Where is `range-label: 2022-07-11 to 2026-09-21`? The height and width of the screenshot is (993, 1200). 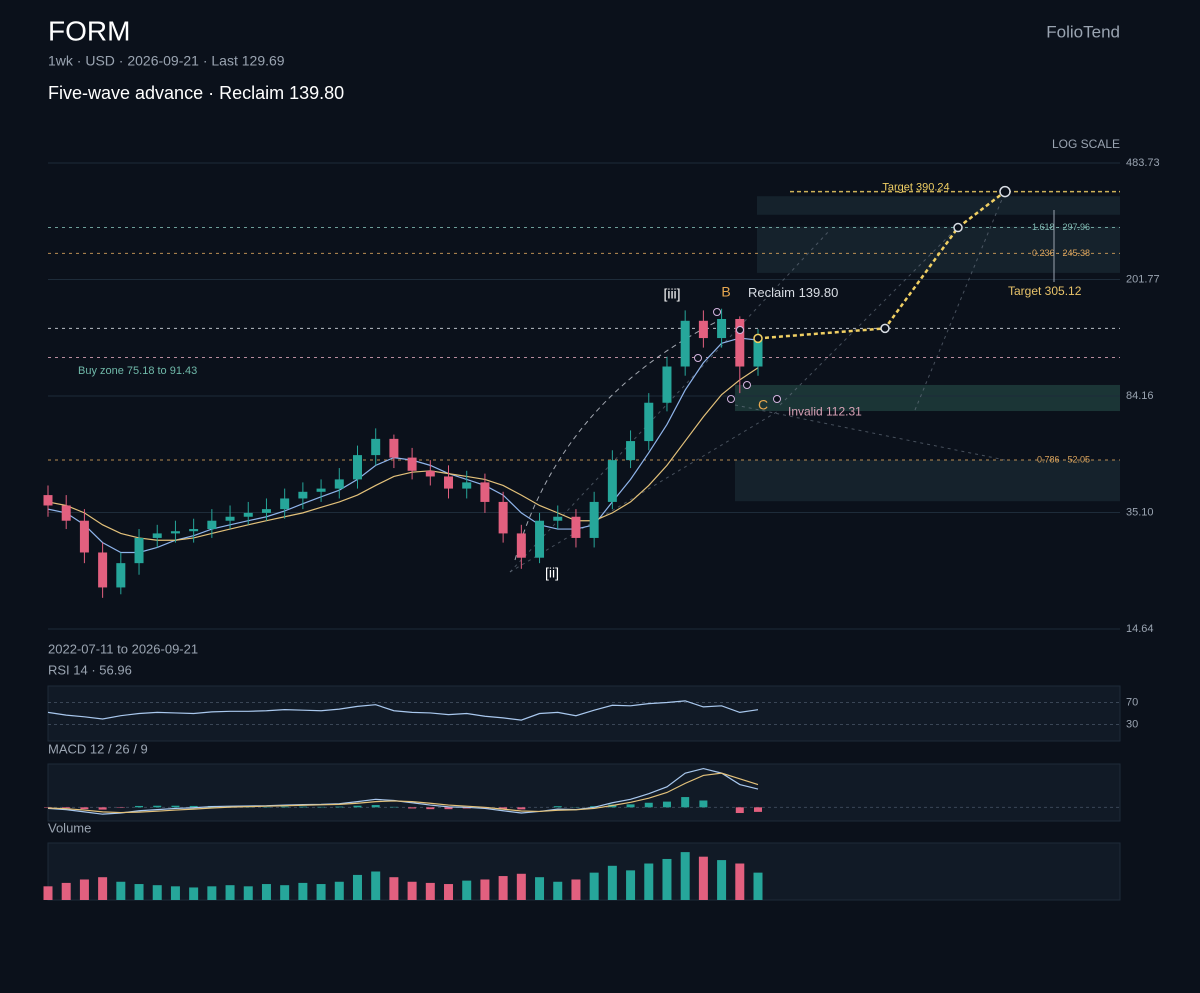 range-label: 2022-07-11 to 2026-09-21 is located at coordinates (123, 648).